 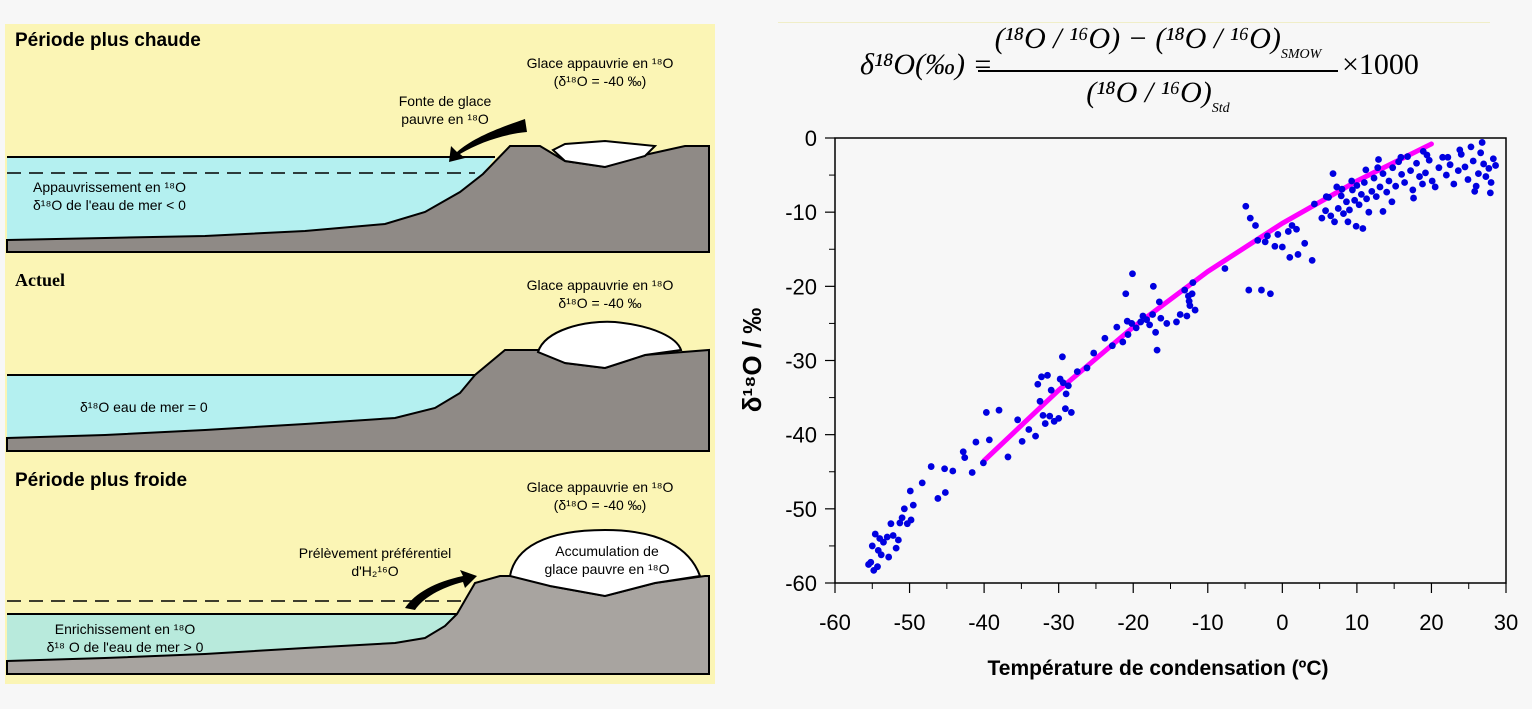 What do you see at coordinates (600, 303) in the screenshot?
I see `ice-label-line2: δ¹⁸O = -40 ‰` at bounding box center [600, 303].